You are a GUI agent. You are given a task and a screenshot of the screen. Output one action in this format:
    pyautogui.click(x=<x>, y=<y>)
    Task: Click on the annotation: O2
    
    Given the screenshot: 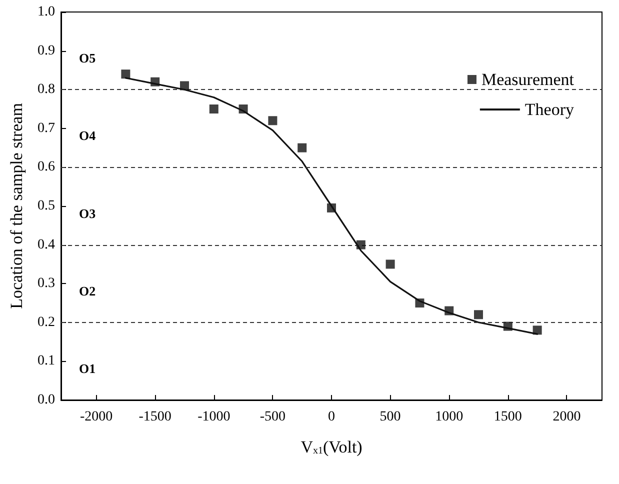 What is the action you would take?
    pyautogui.click(x=87, y=290)
    